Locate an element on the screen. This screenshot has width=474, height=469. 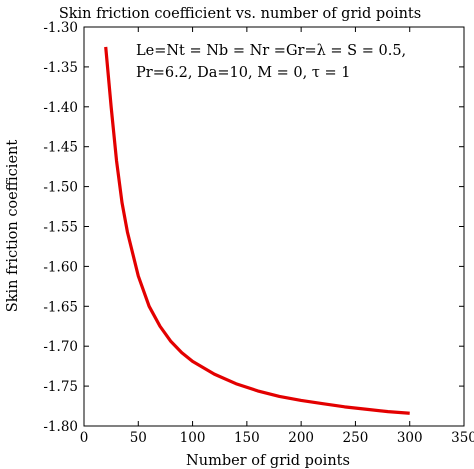
y-tick-label: -1.75 is located at coordinates (60, 387).